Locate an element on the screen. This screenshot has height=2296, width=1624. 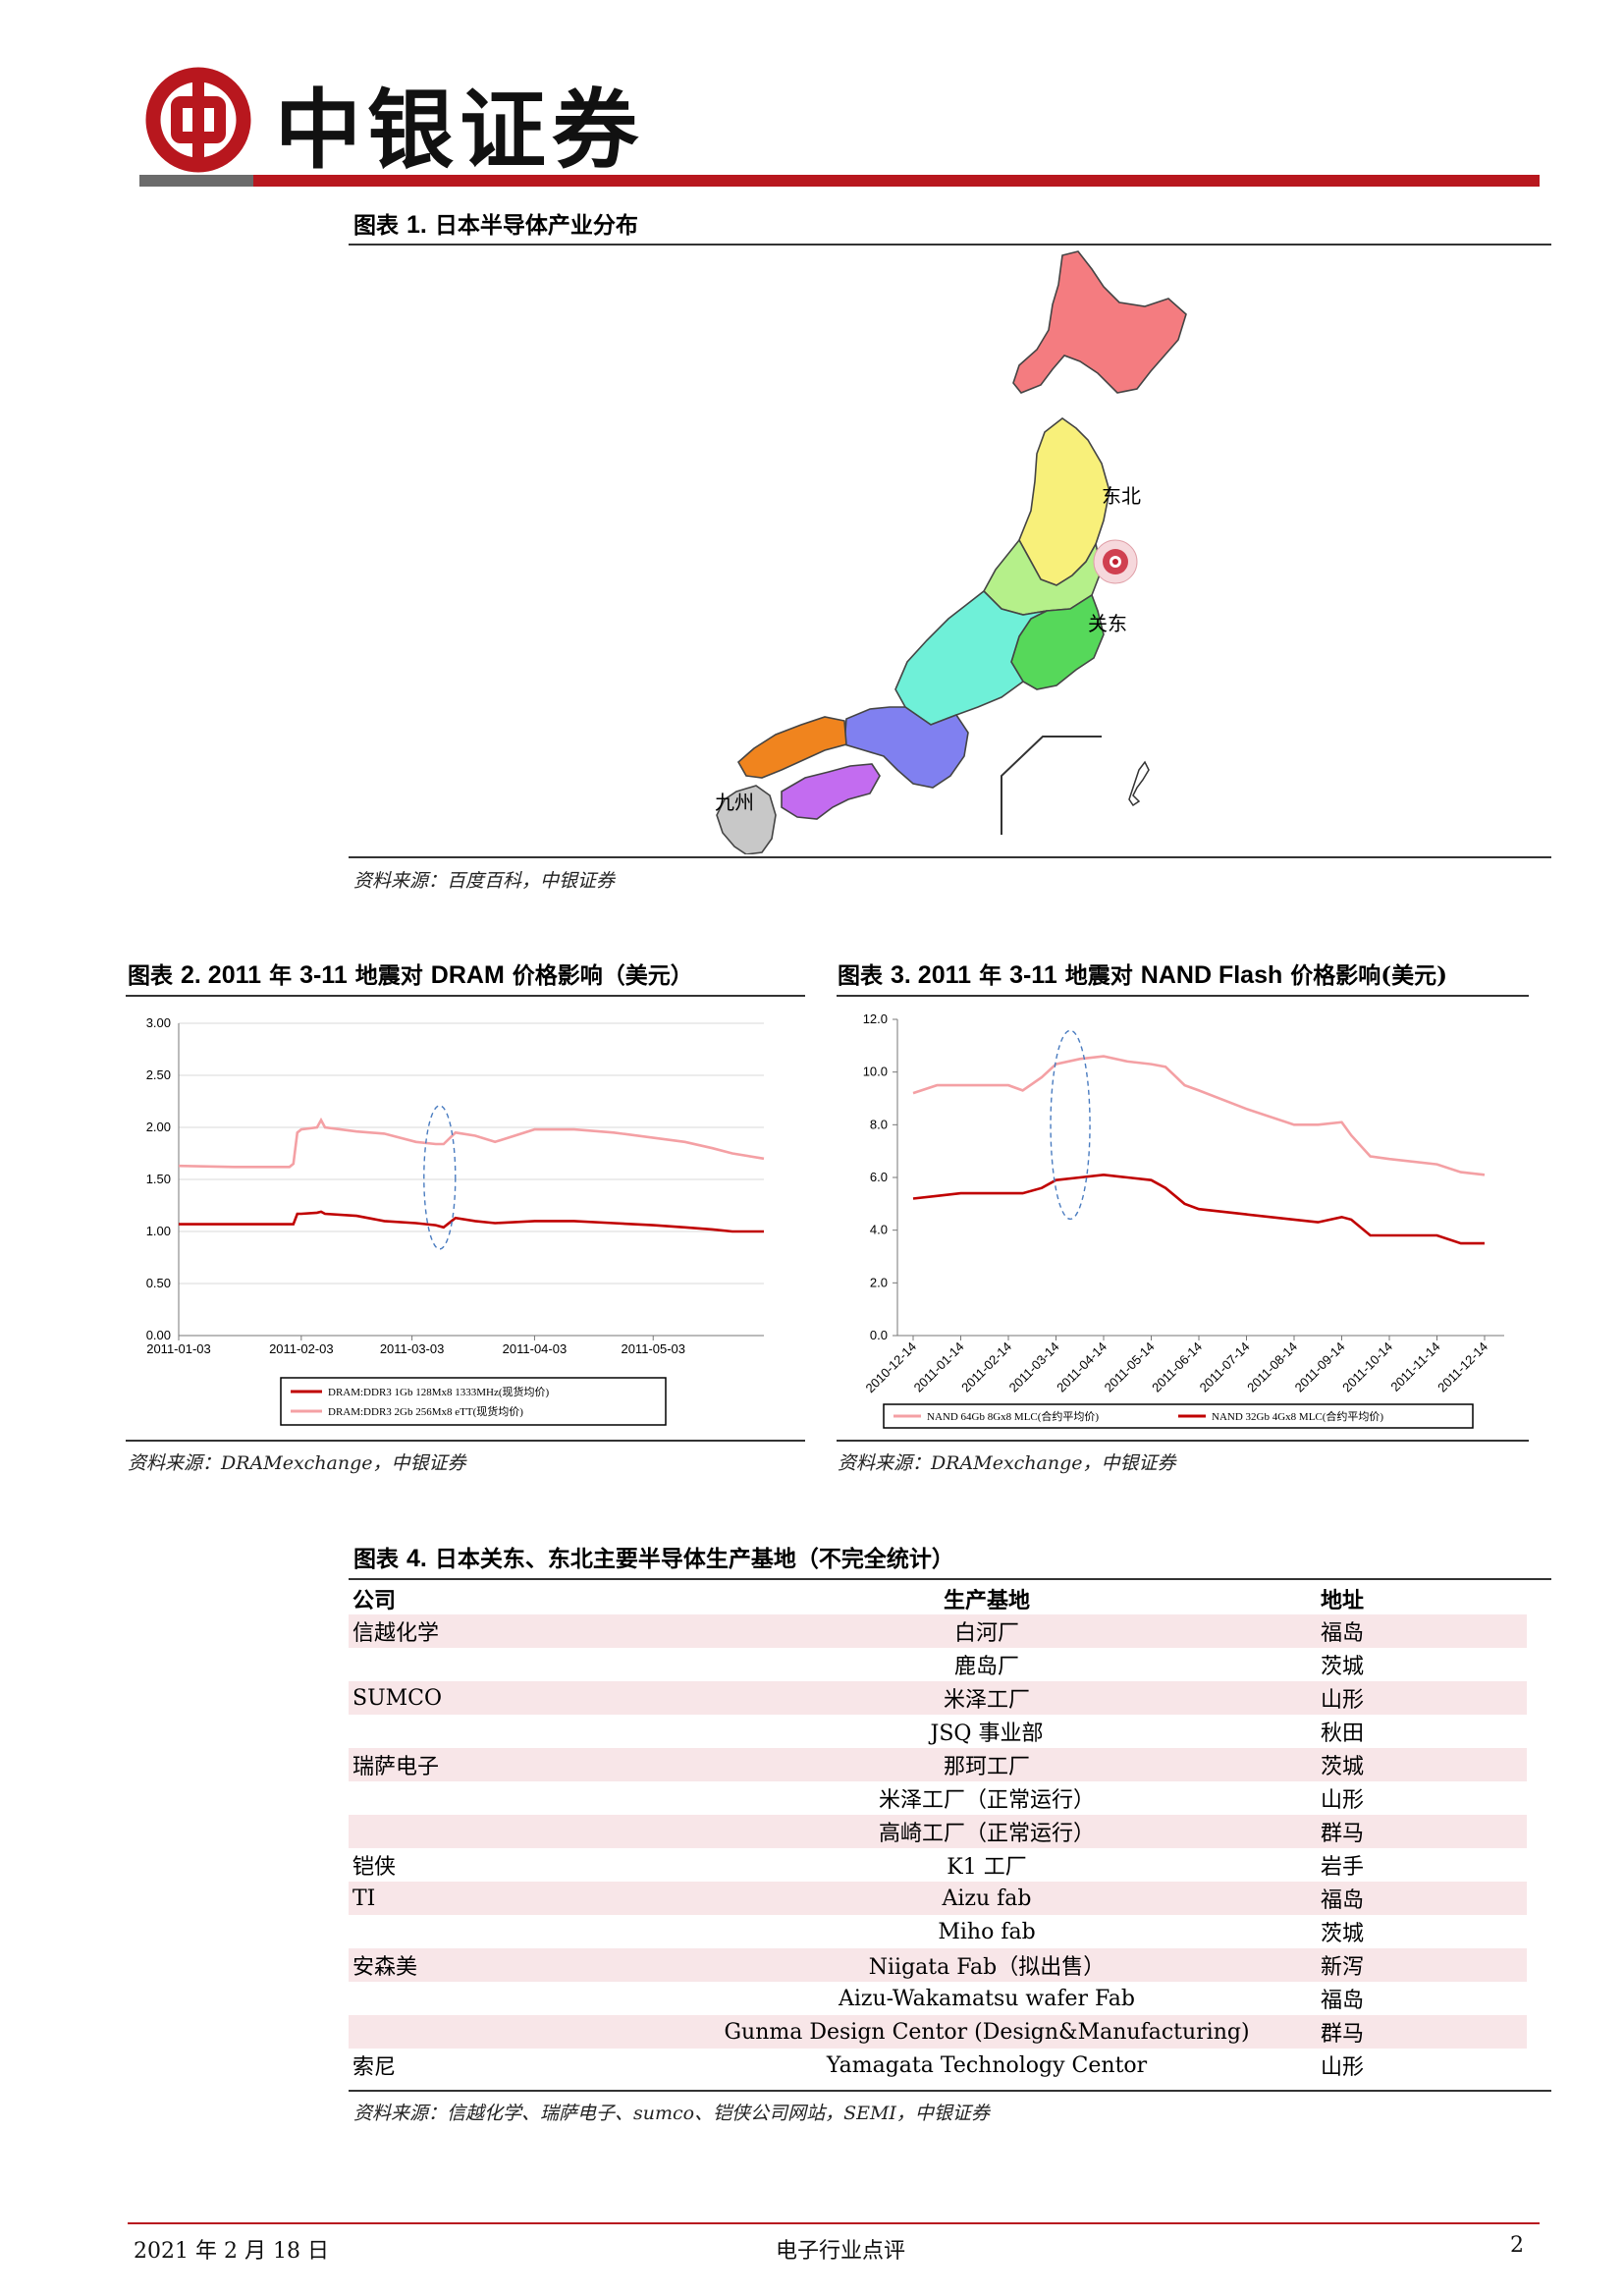
table-row: 安森美 Niigata Fab（拟出售） 新泻 is located at coordinates (938, 1965).